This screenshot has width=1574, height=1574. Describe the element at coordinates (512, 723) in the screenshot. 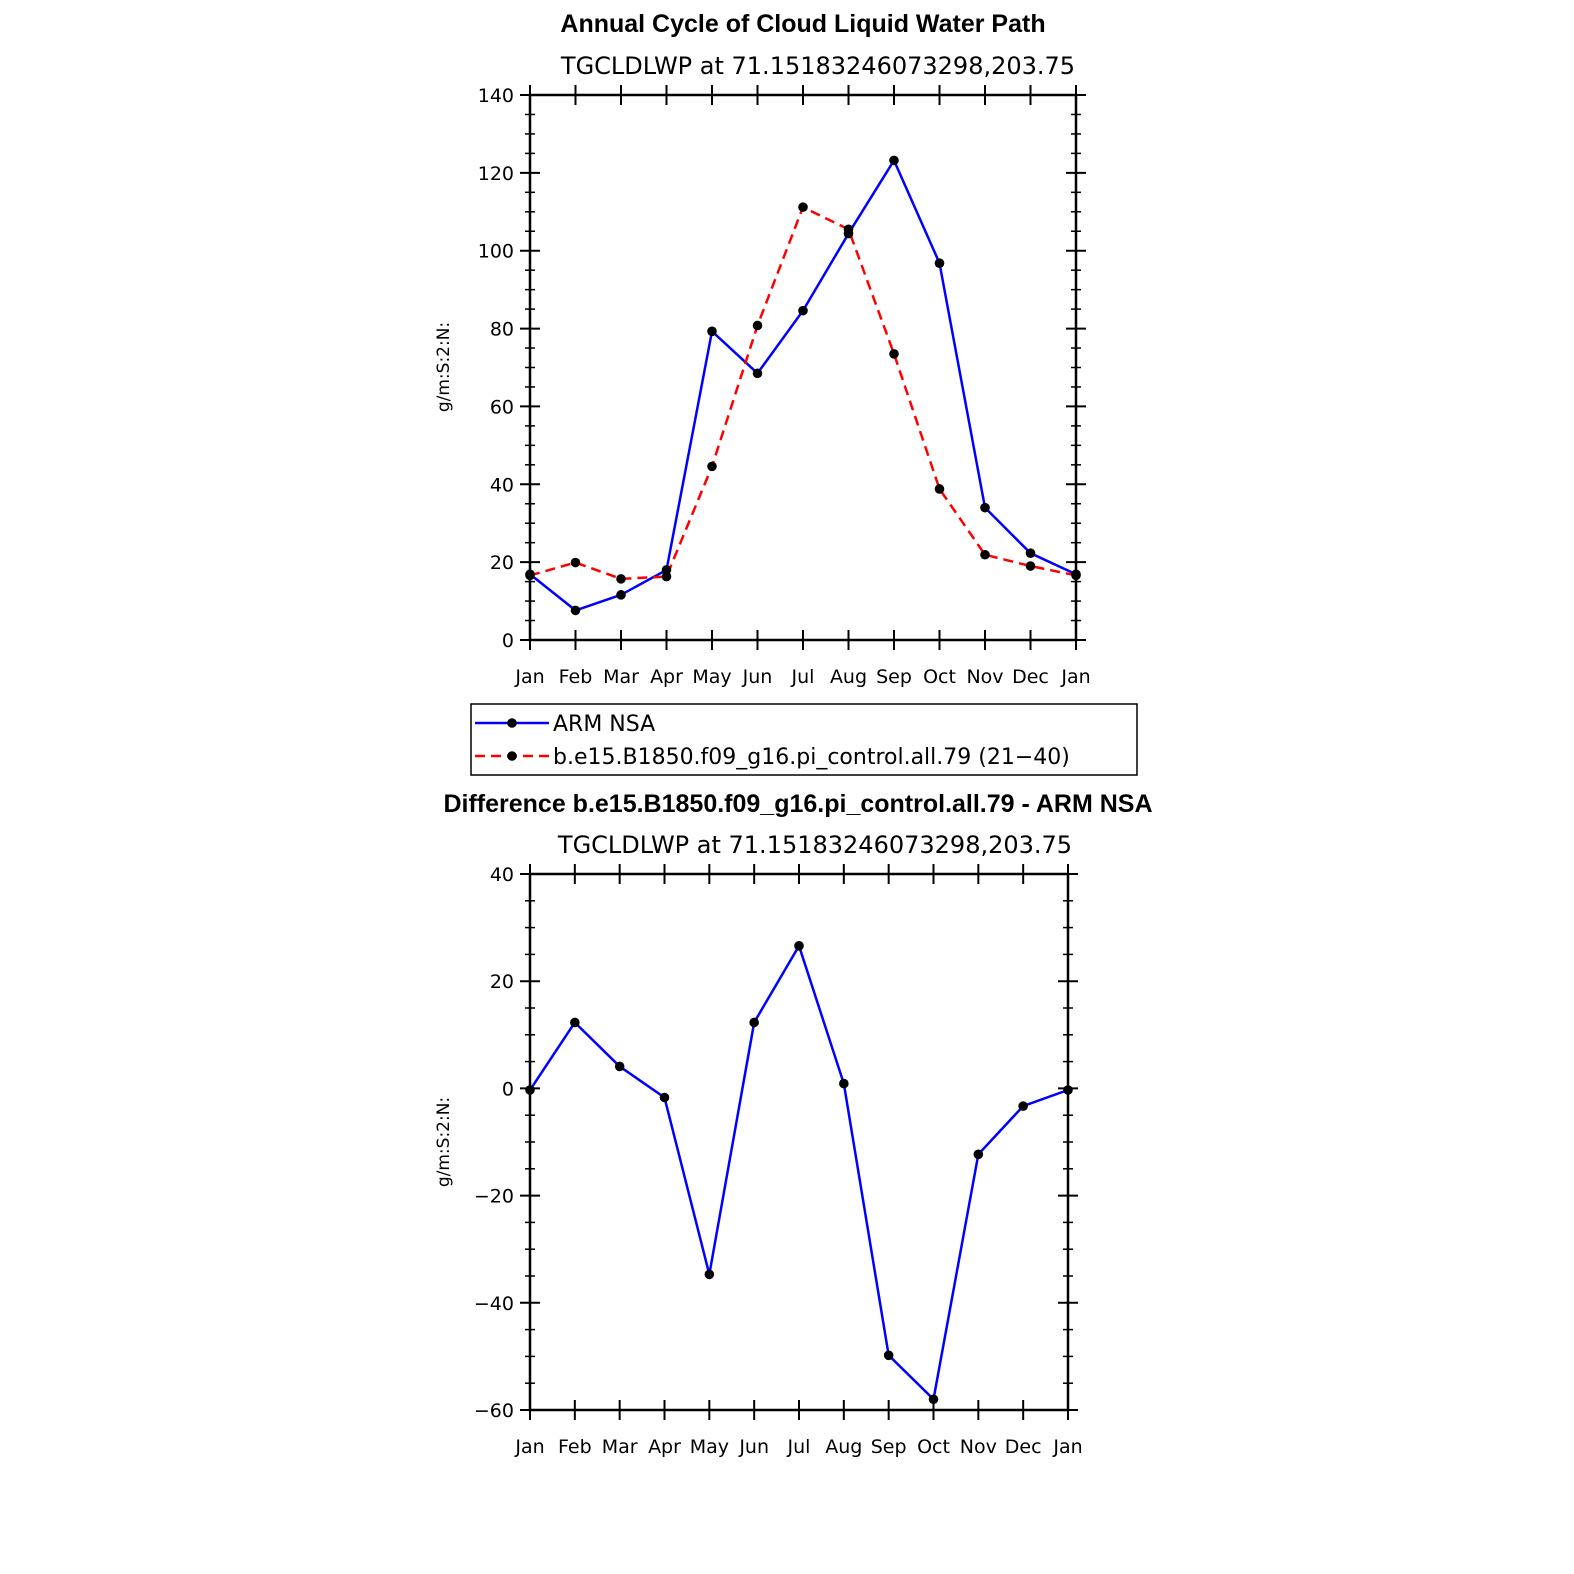

I see `legend-marker-arm-nsa` at that location.